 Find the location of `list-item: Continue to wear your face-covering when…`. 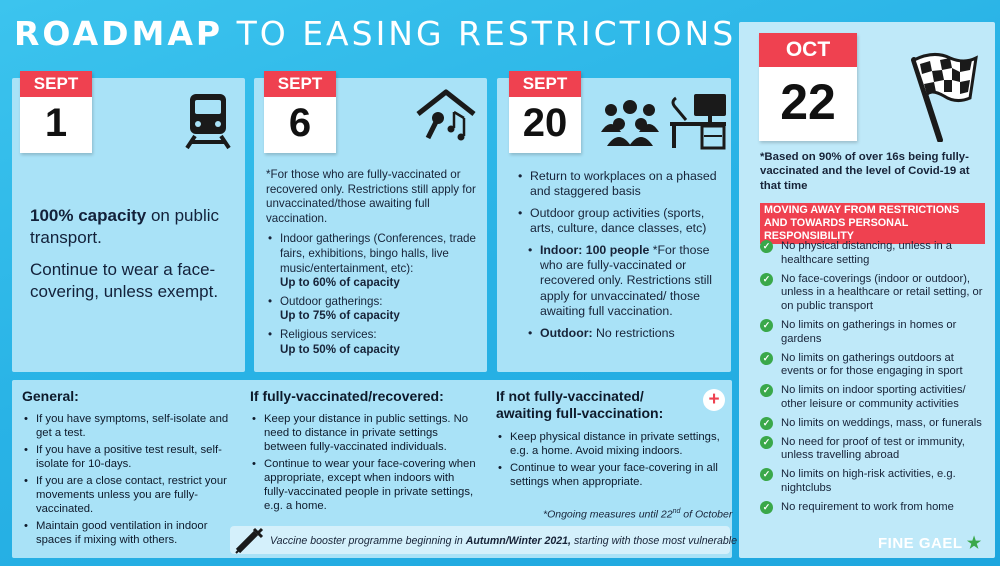

list-item: Continue to wear your face-covering when… is located at coordinates (364, 485).